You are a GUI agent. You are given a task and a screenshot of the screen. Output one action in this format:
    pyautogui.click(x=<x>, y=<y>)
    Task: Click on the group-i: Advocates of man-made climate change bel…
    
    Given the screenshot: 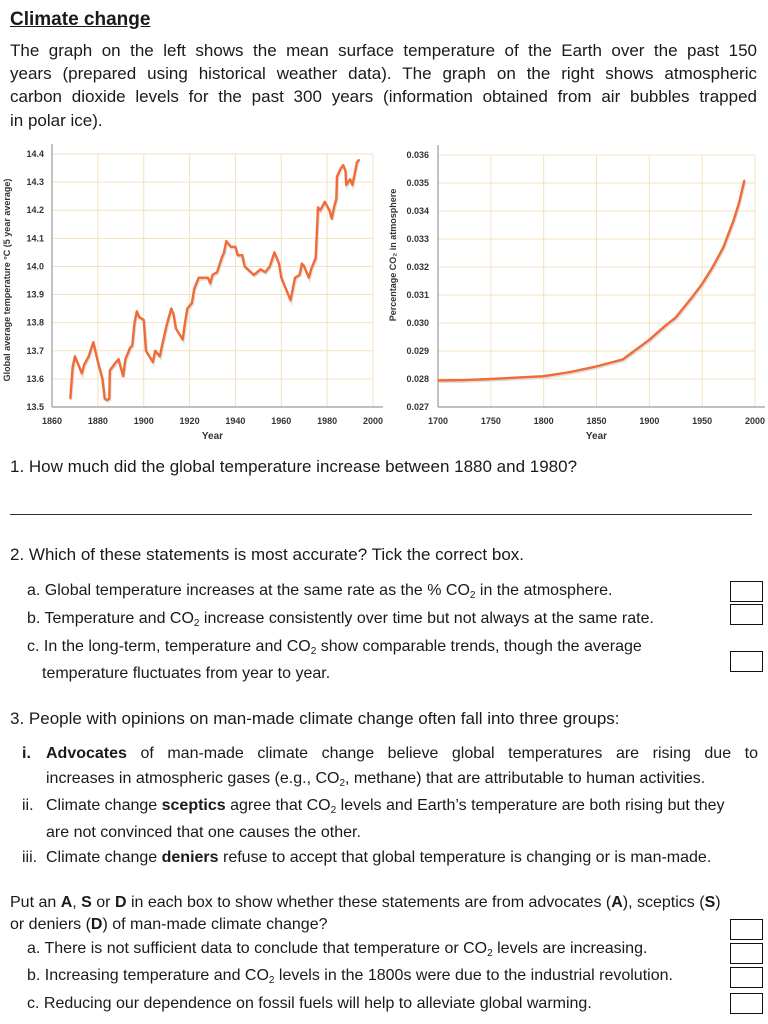 What is the action you would take?
    pyautogui.click(x=402, y=753)
    